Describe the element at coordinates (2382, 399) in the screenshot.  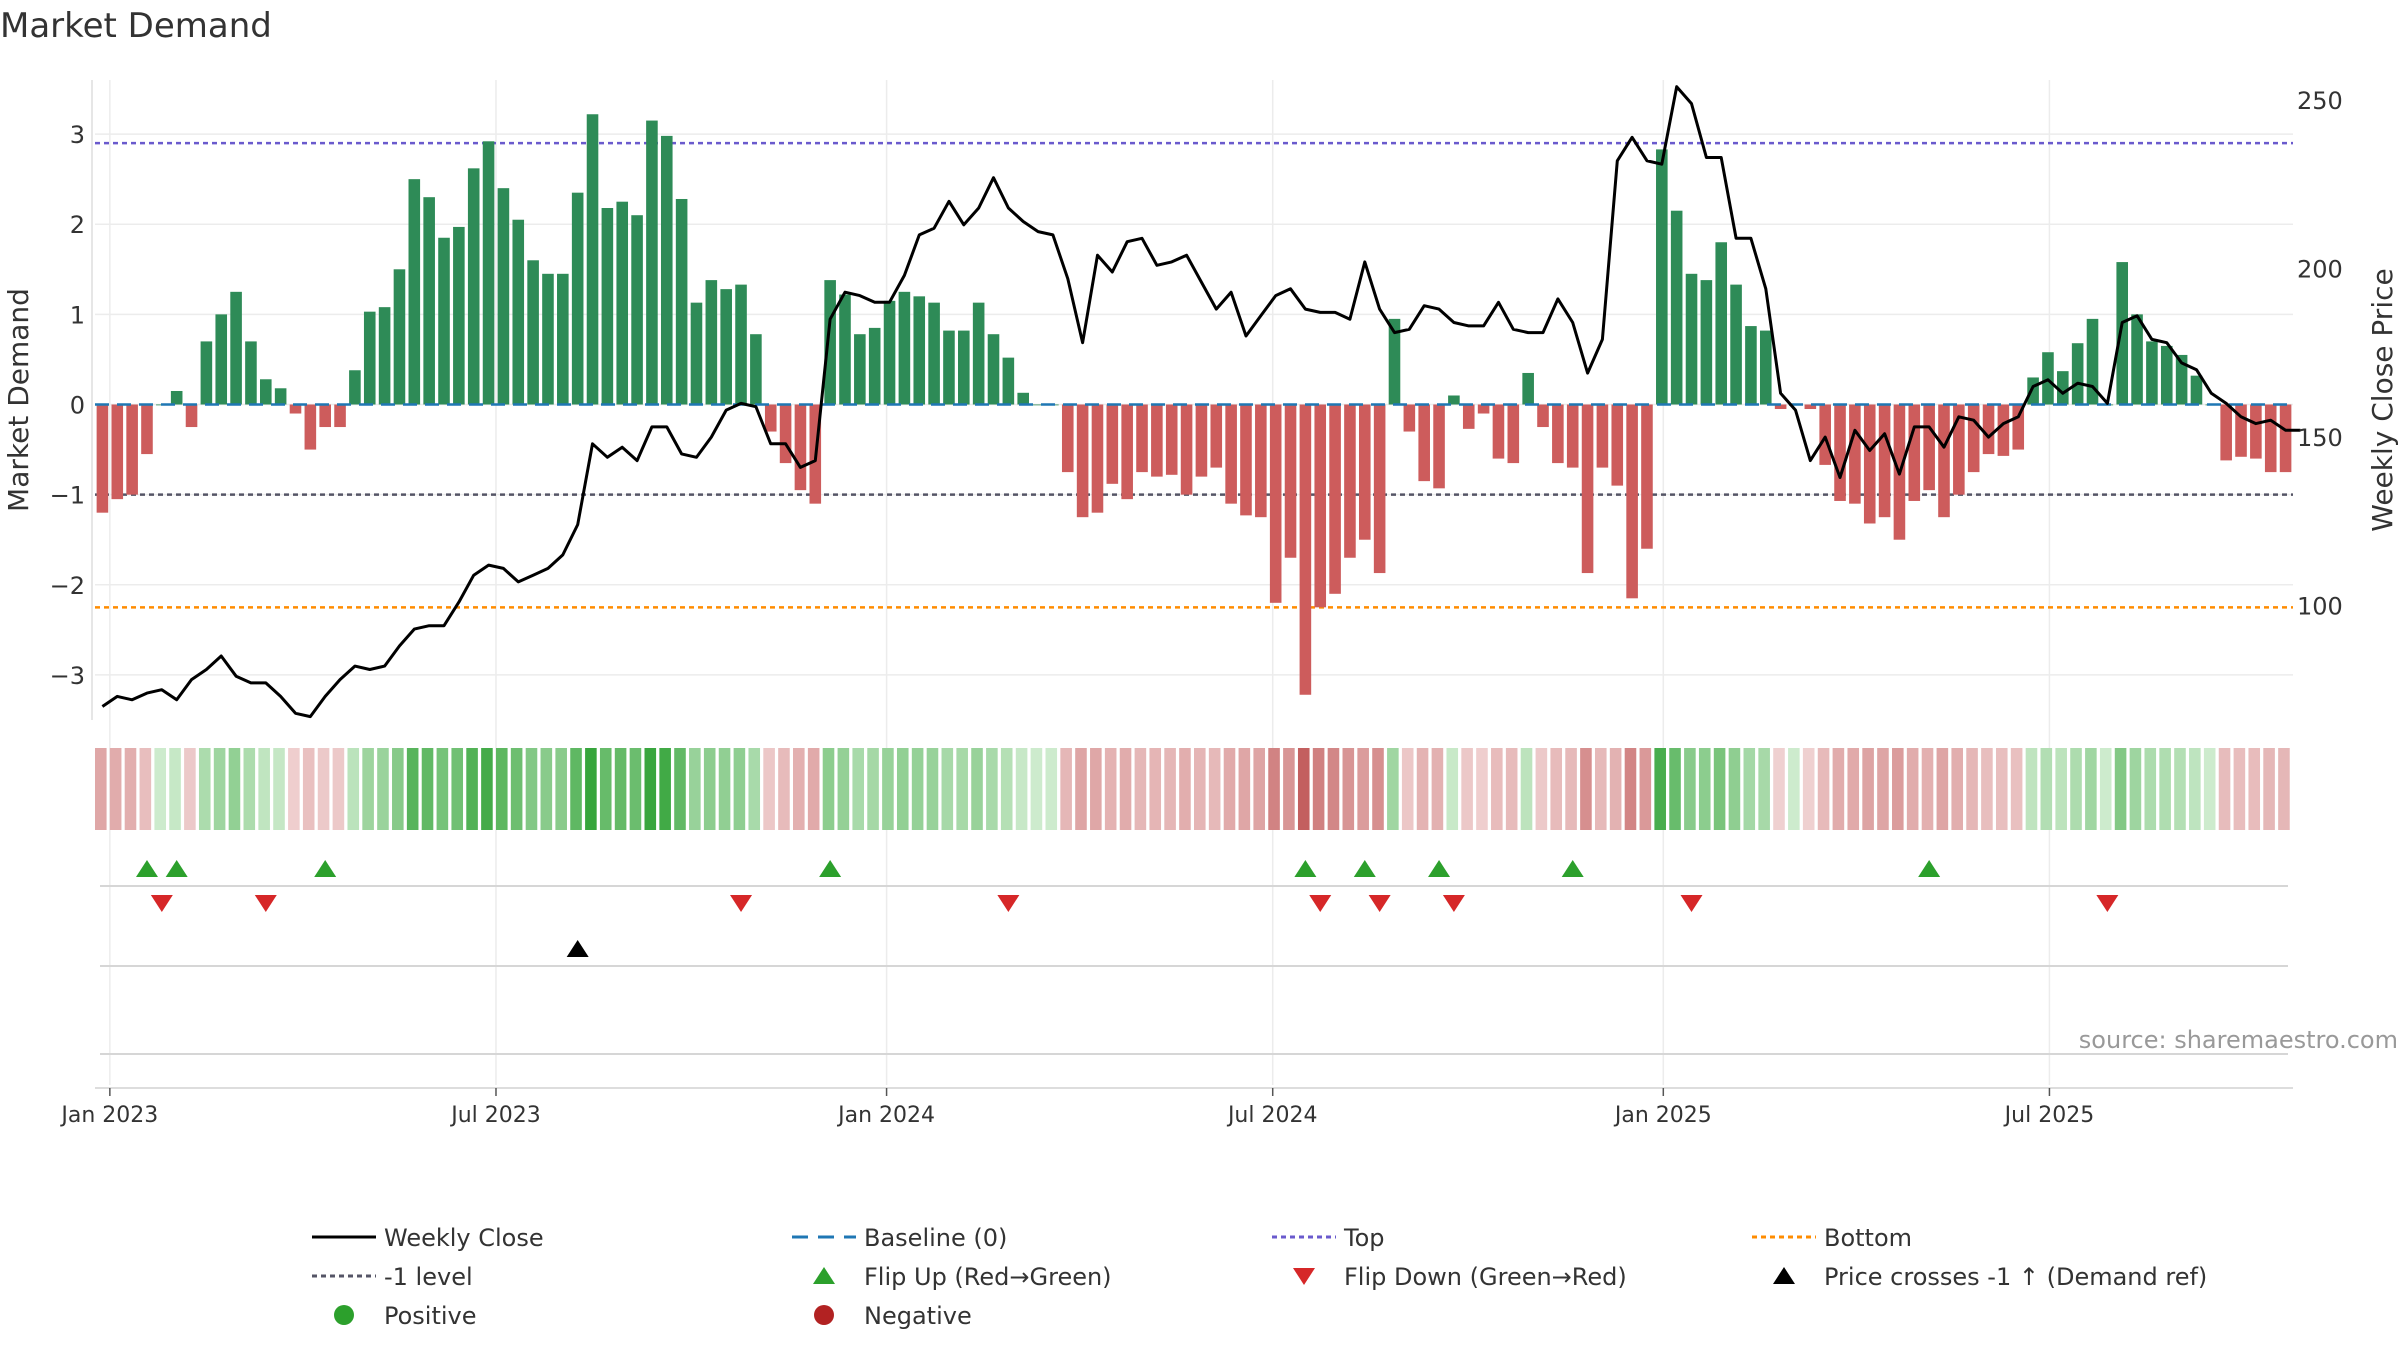
I see `y2-axis-label: Weekly Close Price` at that location.